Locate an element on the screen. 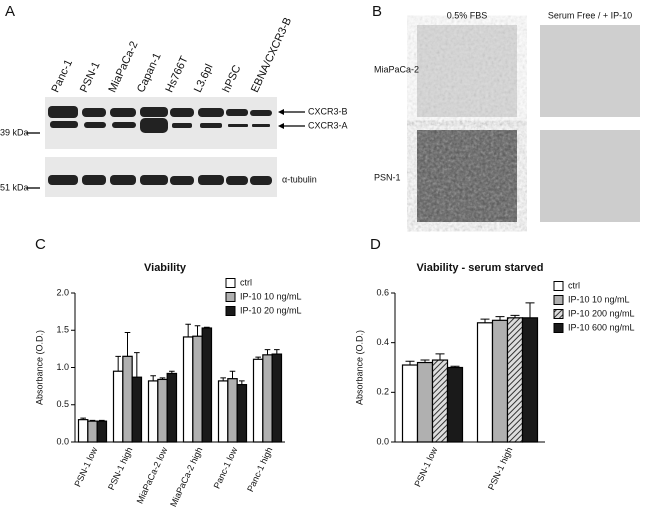 The image size is (650, 512). y-tick-label: 1.0 is located at coordinates (62, 367).